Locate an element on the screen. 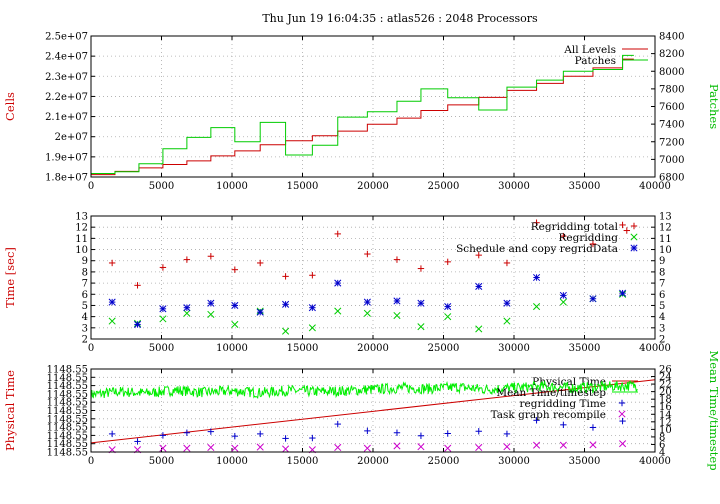  y2-tick-label: 7 is located at coordinates (662, 284).